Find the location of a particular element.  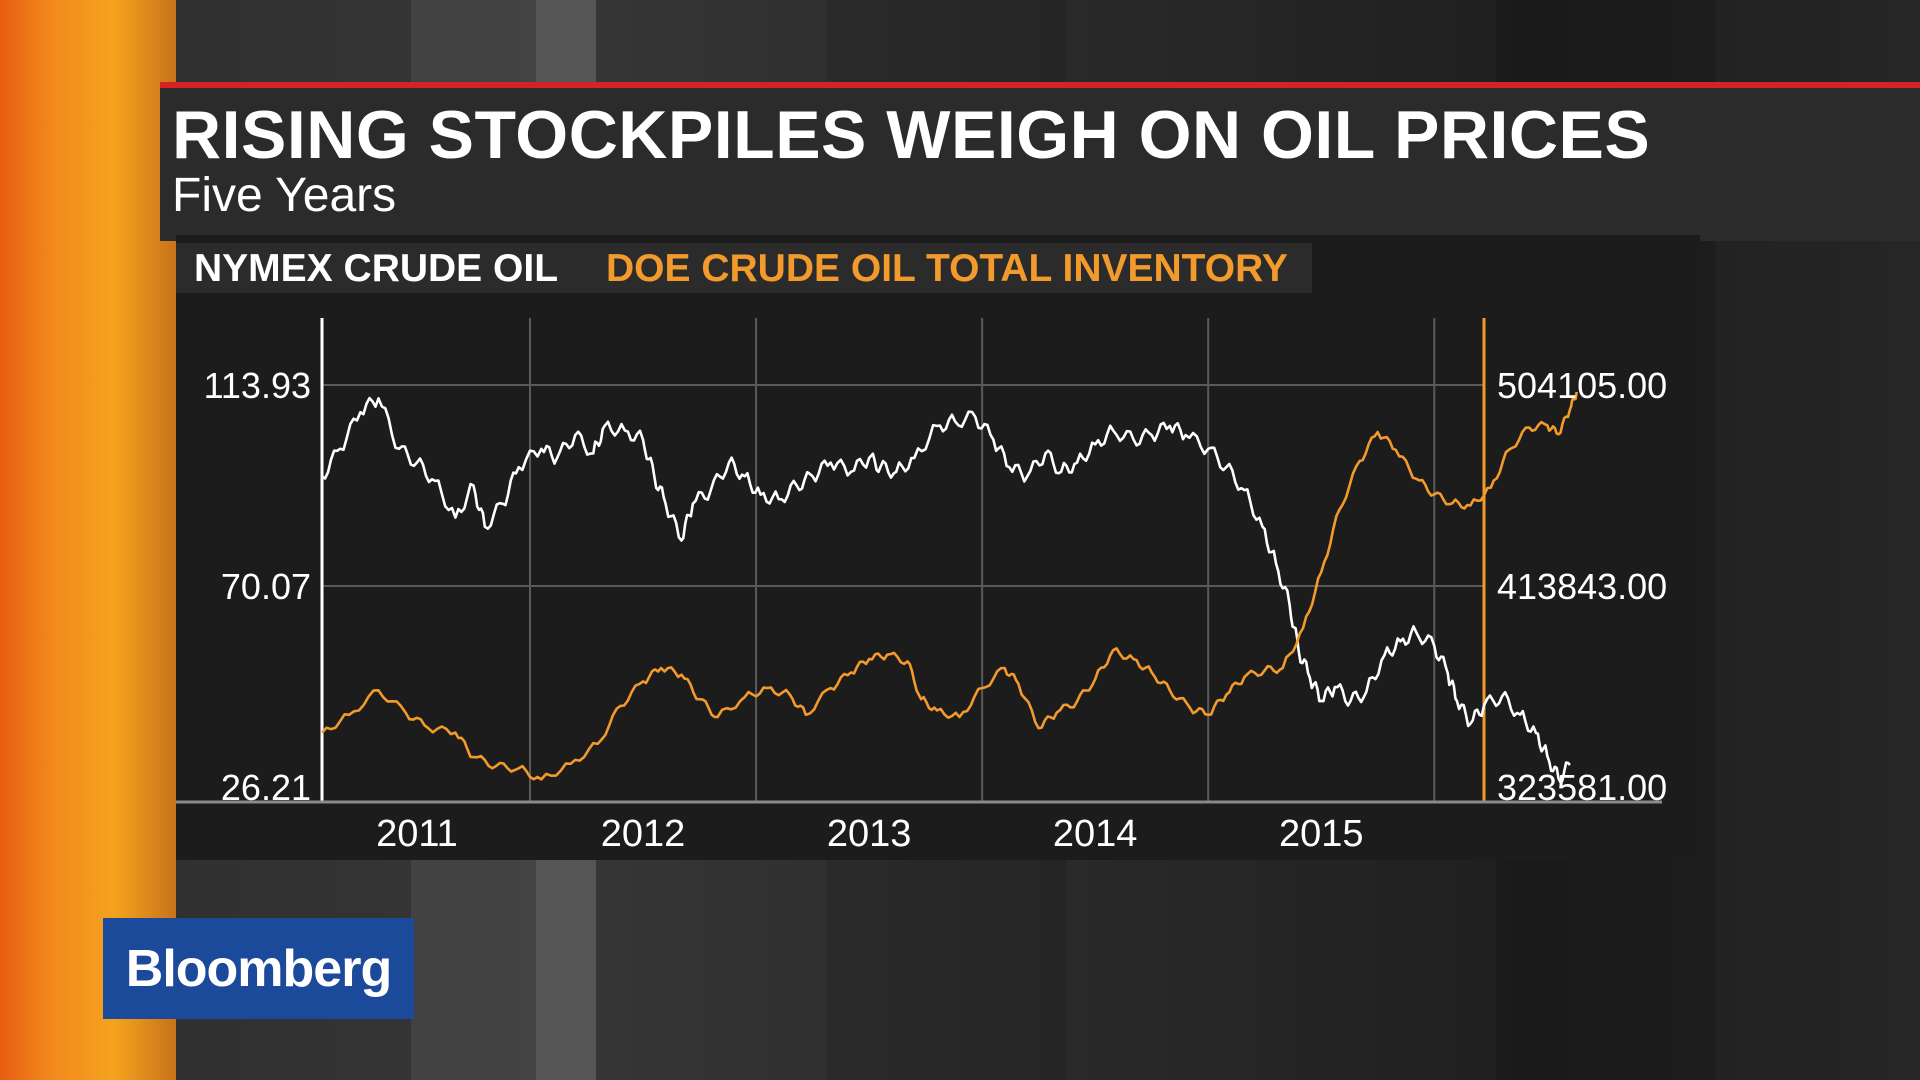

orange-side-stripe is located at coordinates (88, 540).